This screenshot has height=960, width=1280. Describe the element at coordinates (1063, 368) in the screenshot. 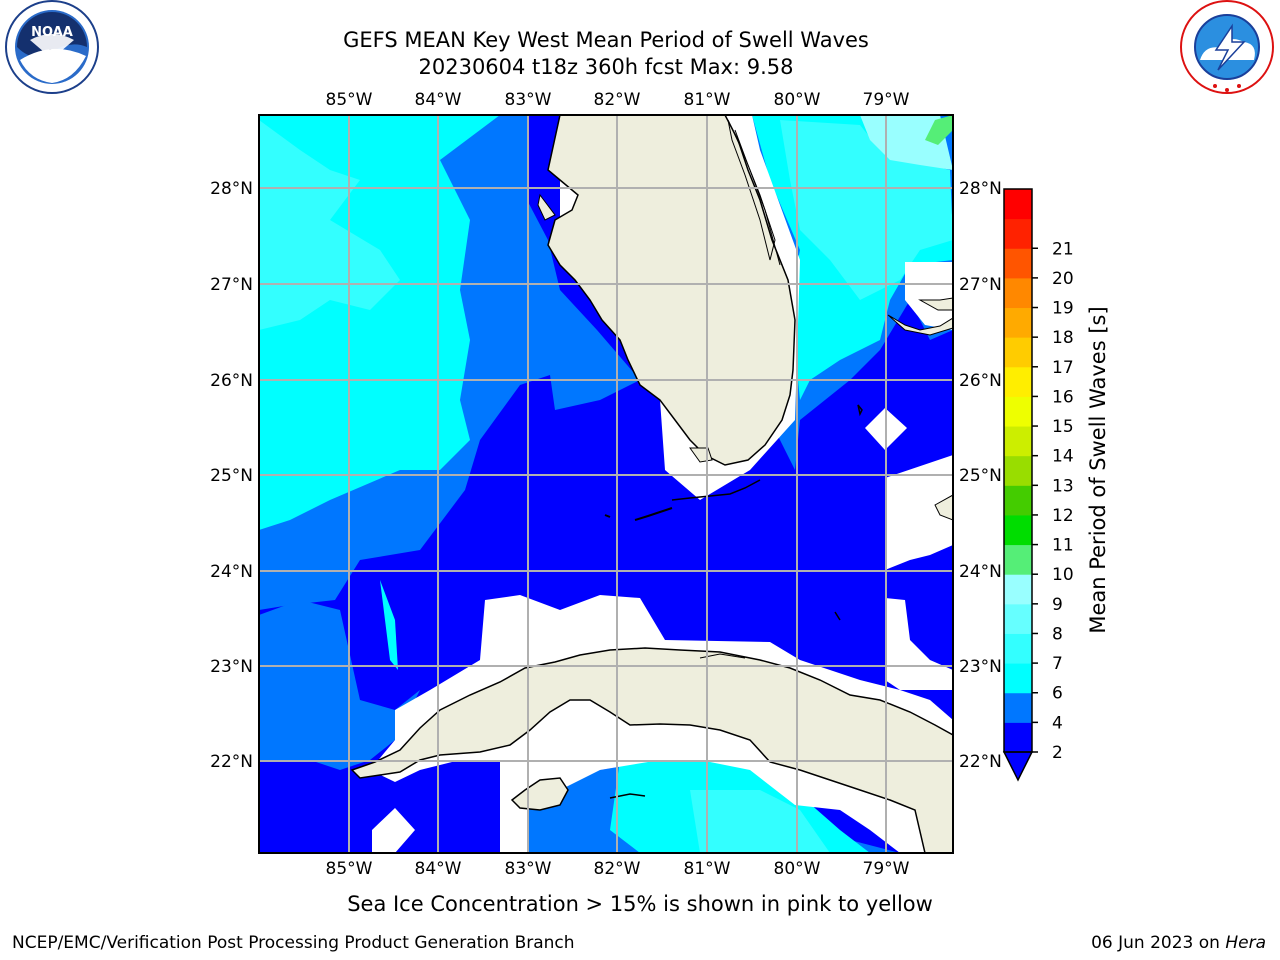

I see `colorbar-tick-label: 17` at that location.